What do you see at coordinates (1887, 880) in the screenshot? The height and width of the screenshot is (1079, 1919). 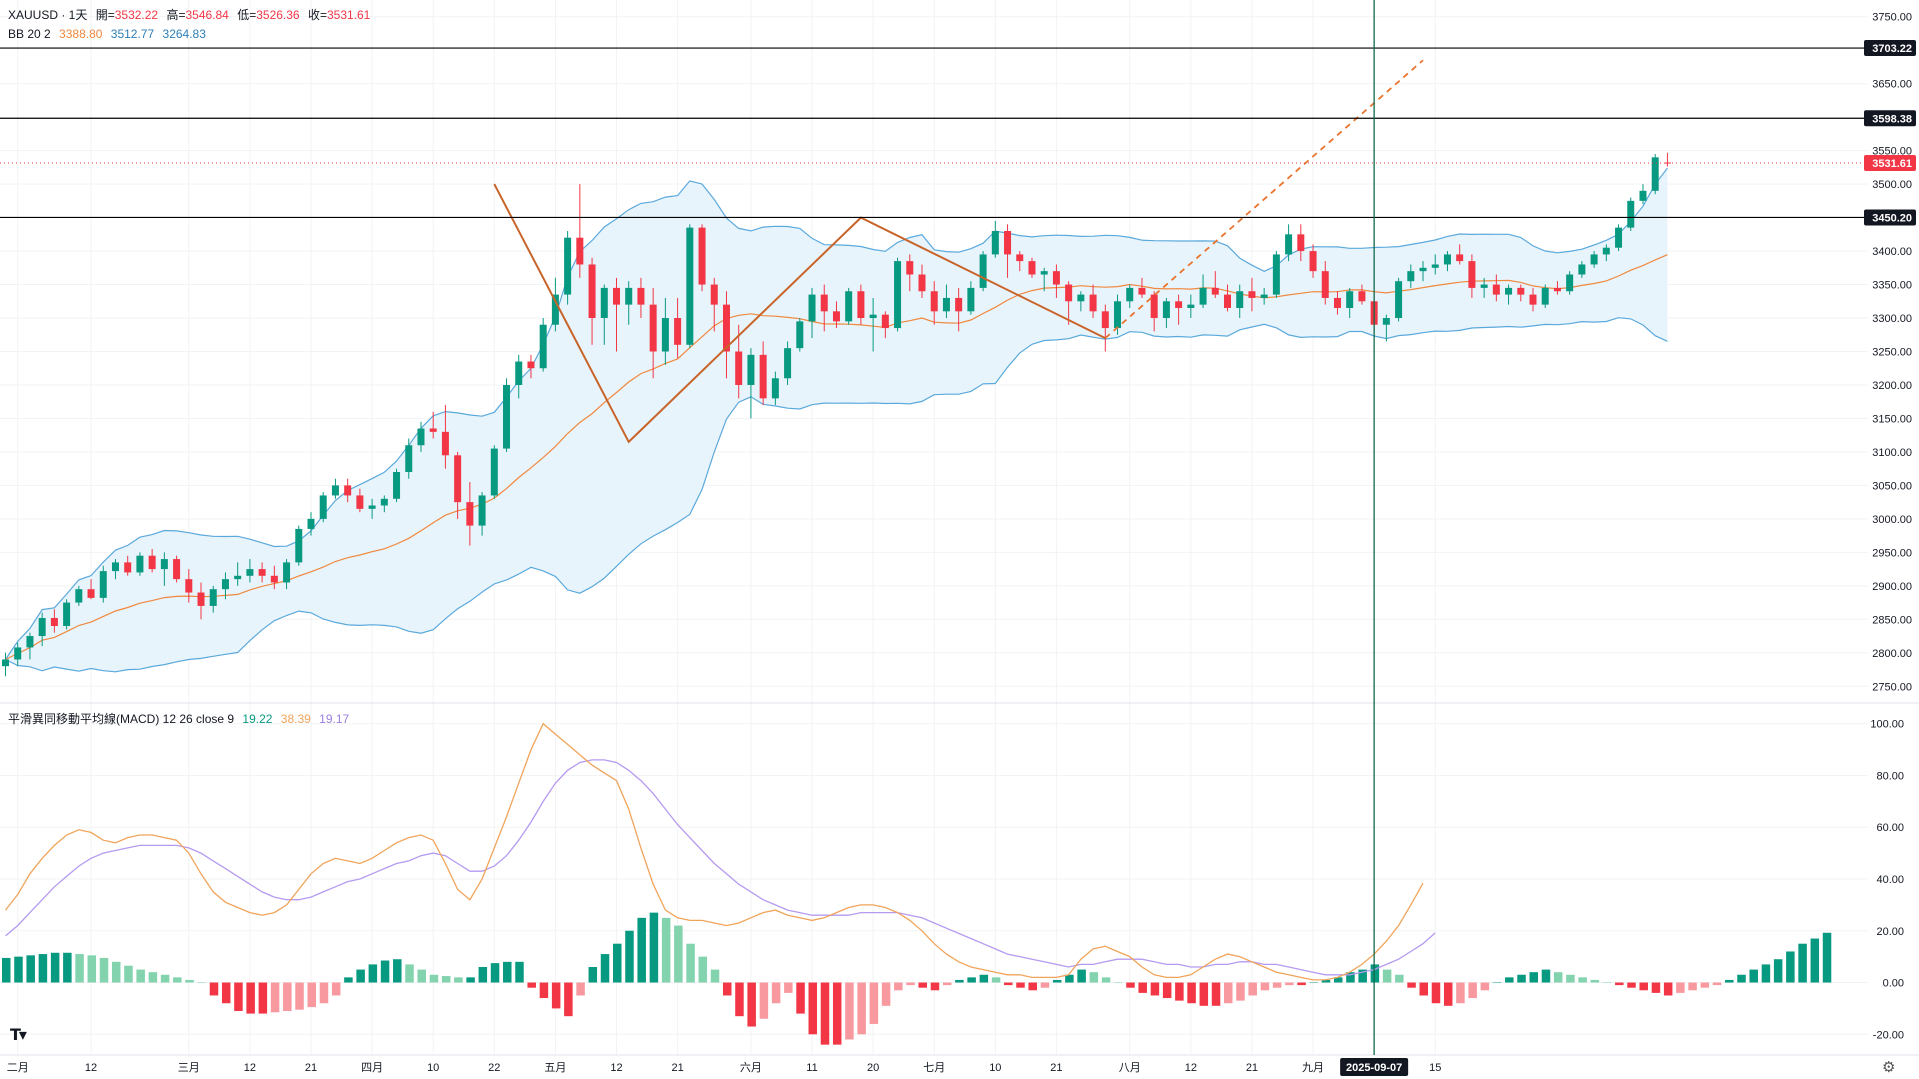 I see `macd-axis: 100.00 80.00 60.00 40.00 20.00 0.00 -20.00` at bounding box center [1887, 880].